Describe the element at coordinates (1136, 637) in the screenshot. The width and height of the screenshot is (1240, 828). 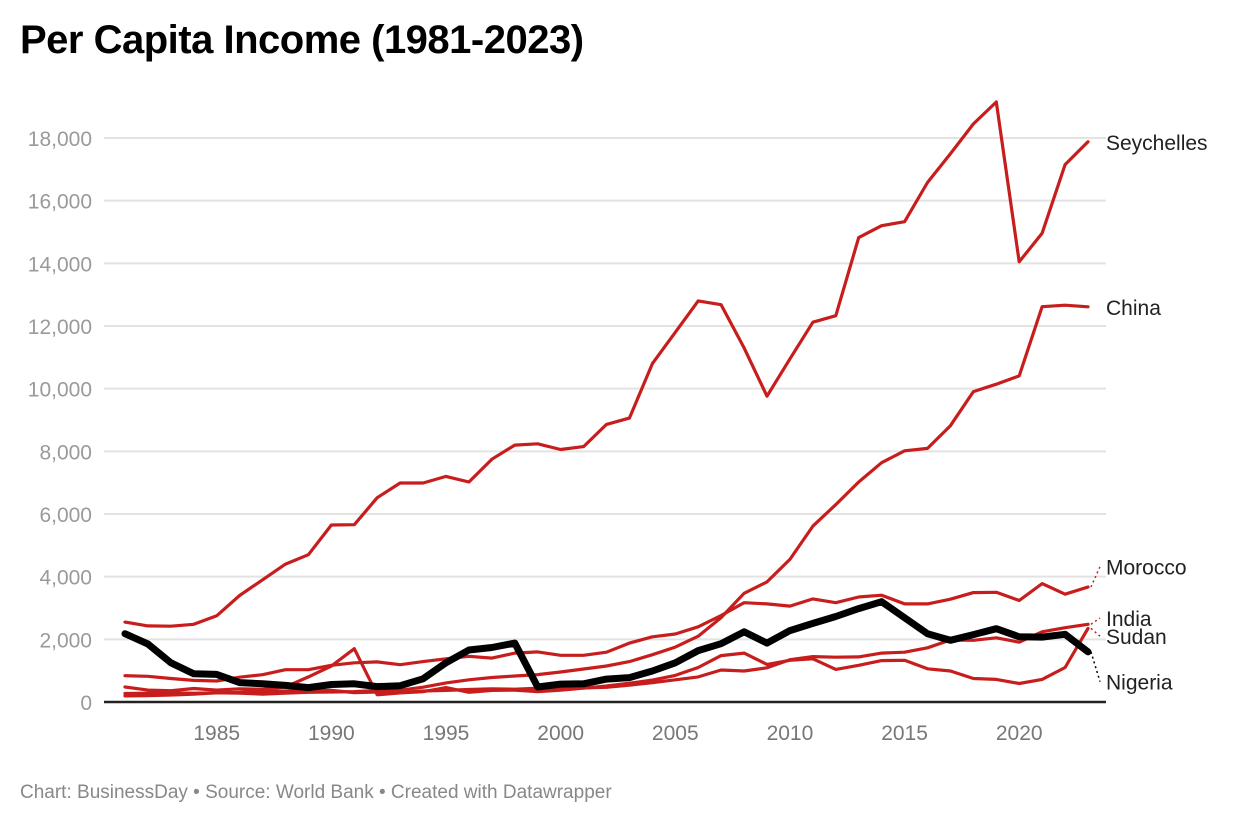
I see `series-label-sudan: Sudan` at that location.